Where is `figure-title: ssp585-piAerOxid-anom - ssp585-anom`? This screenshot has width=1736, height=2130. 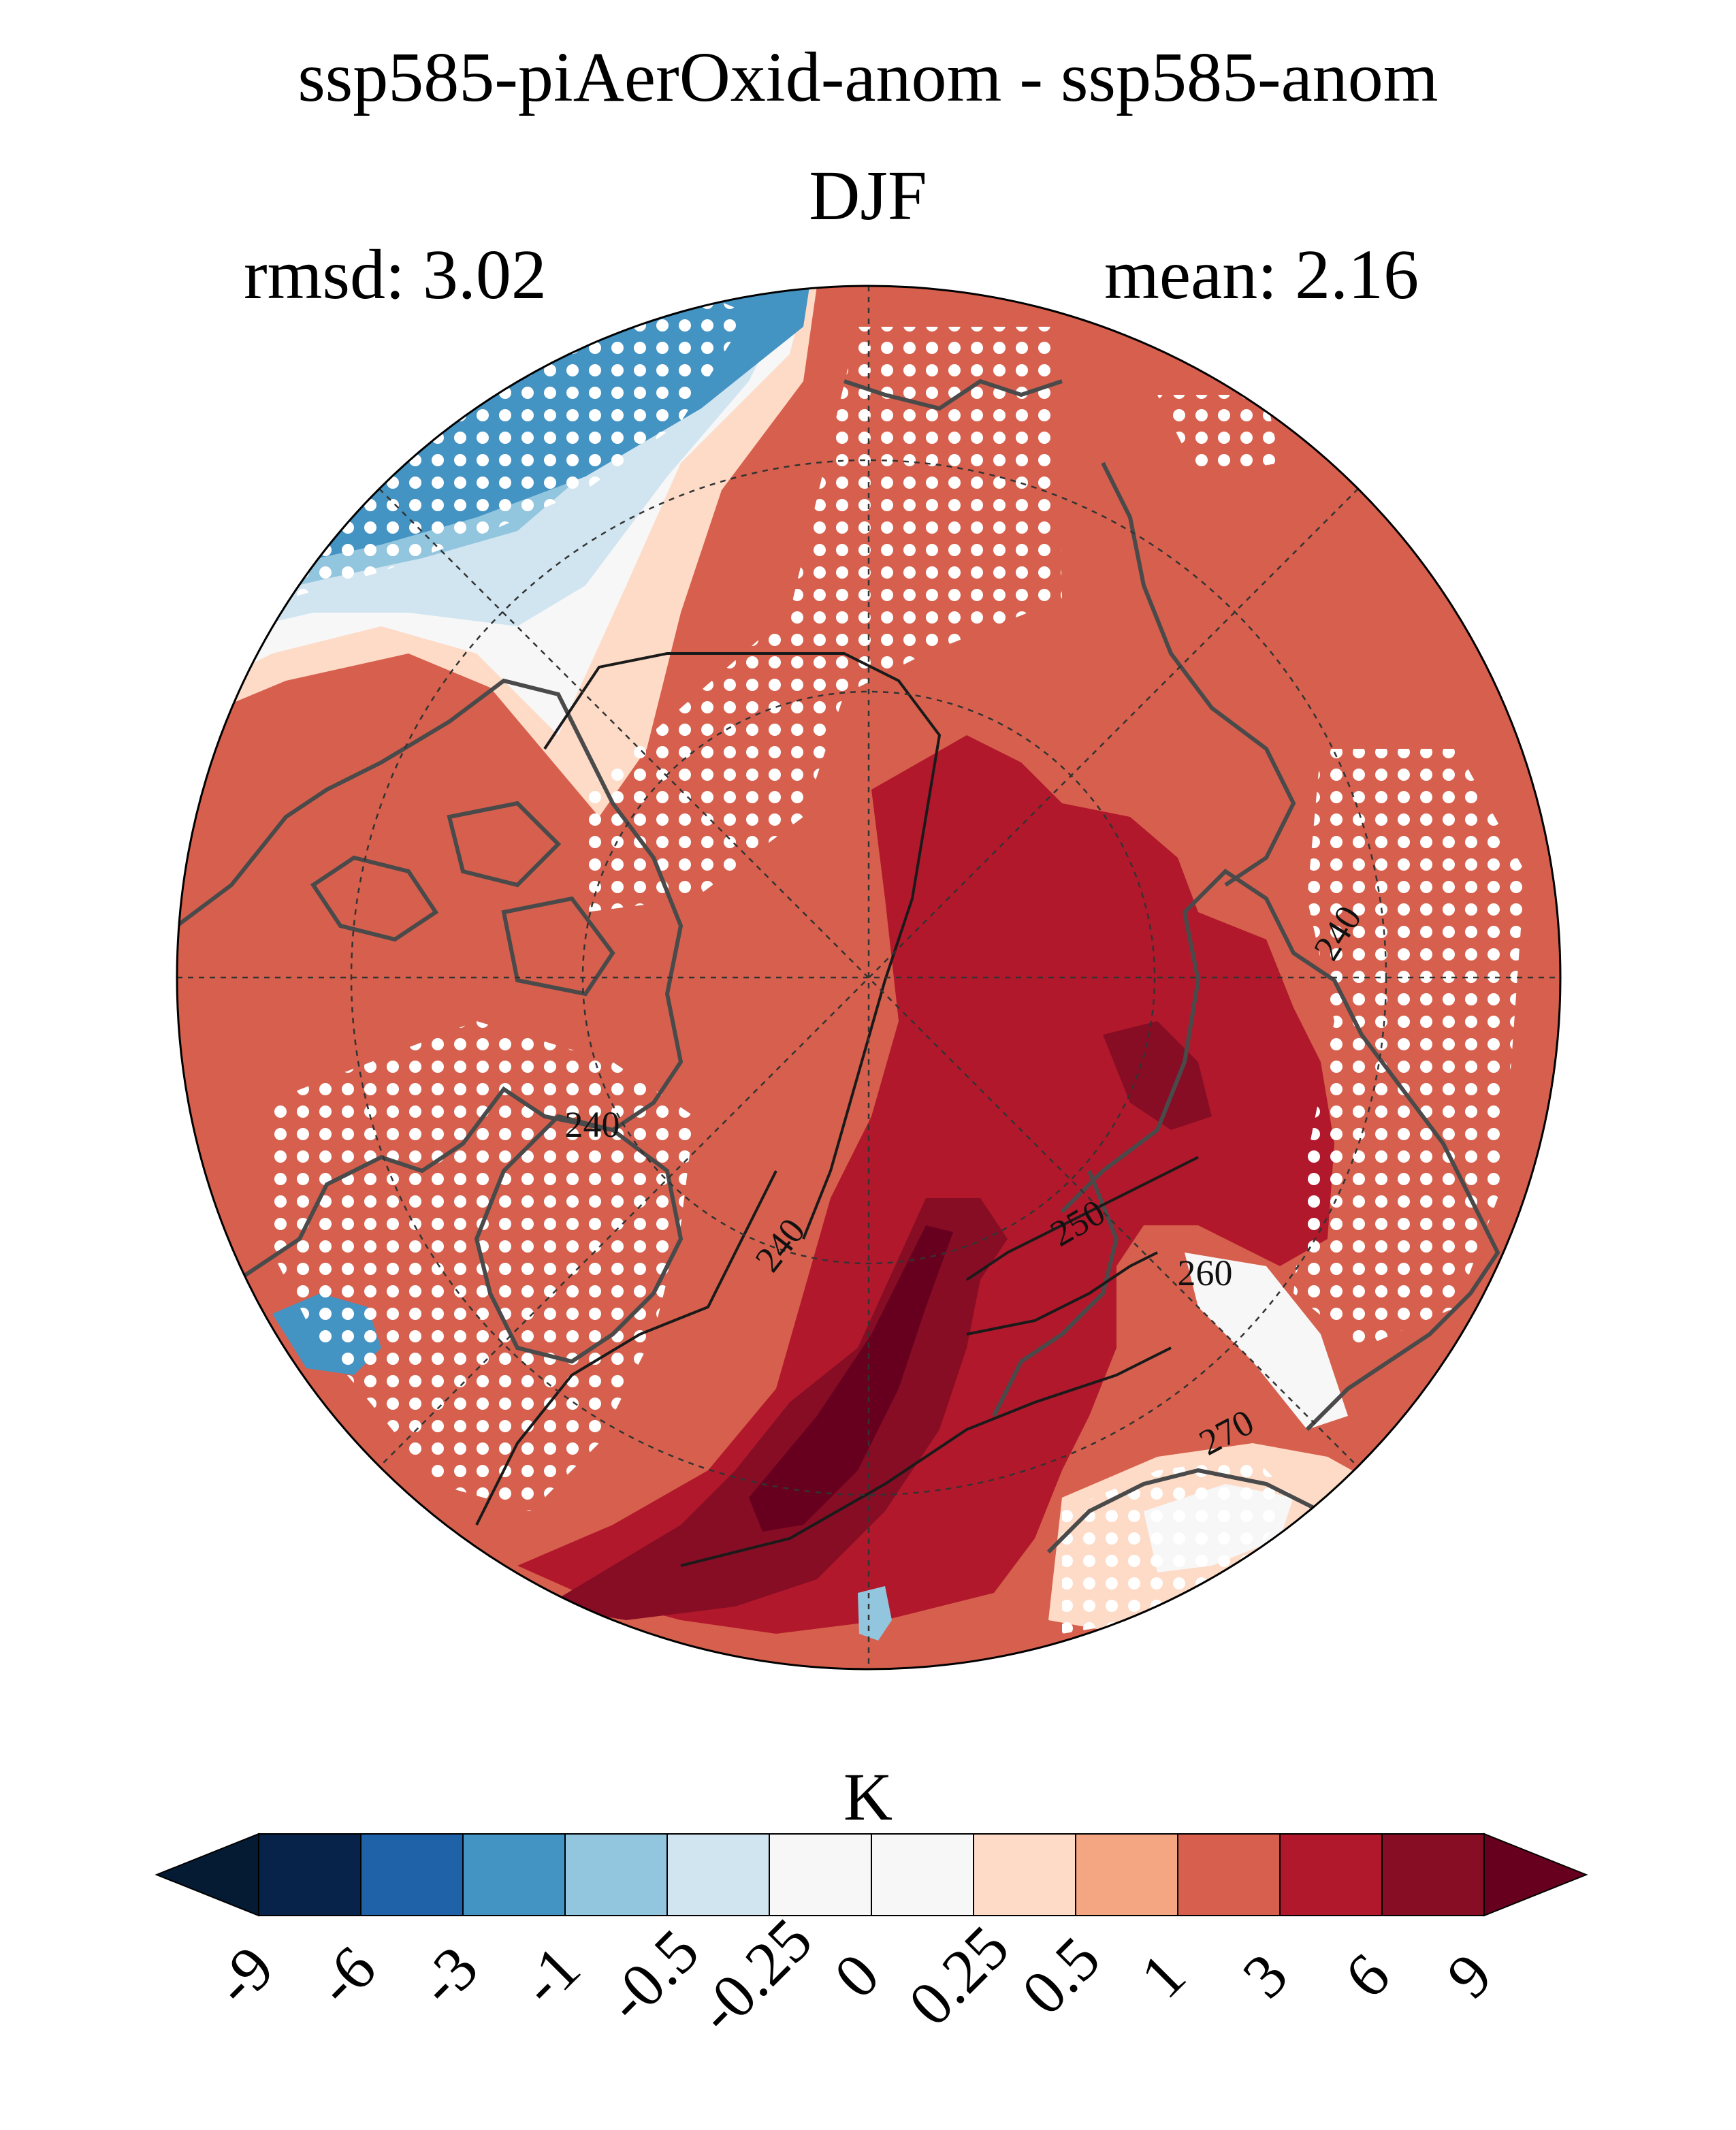
figure-title: ssp585-piAerOxid-anom - ssp585-anom is located at coordinates (868, 77).